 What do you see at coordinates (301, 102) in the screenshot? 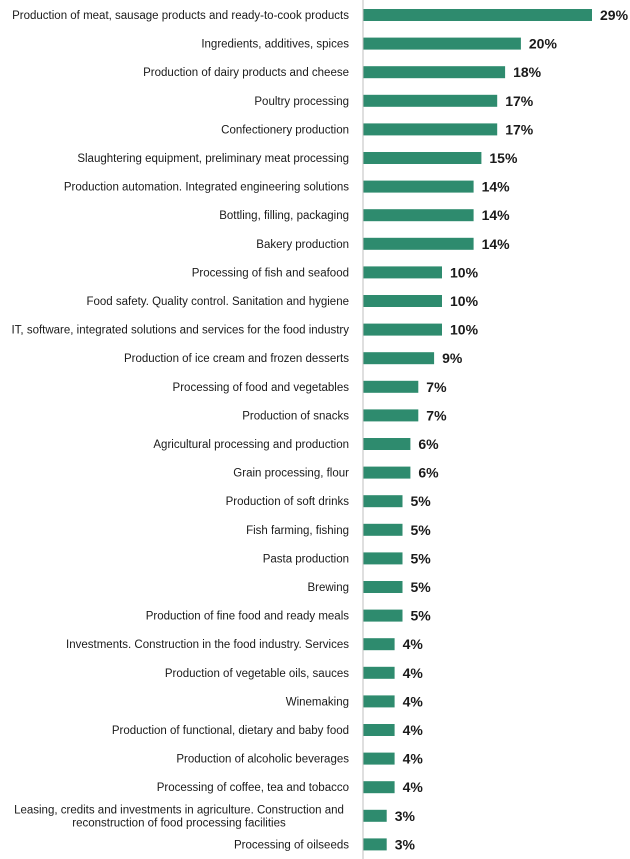
I see `category-label: Poultry processing` at bounding box center [301, 102].